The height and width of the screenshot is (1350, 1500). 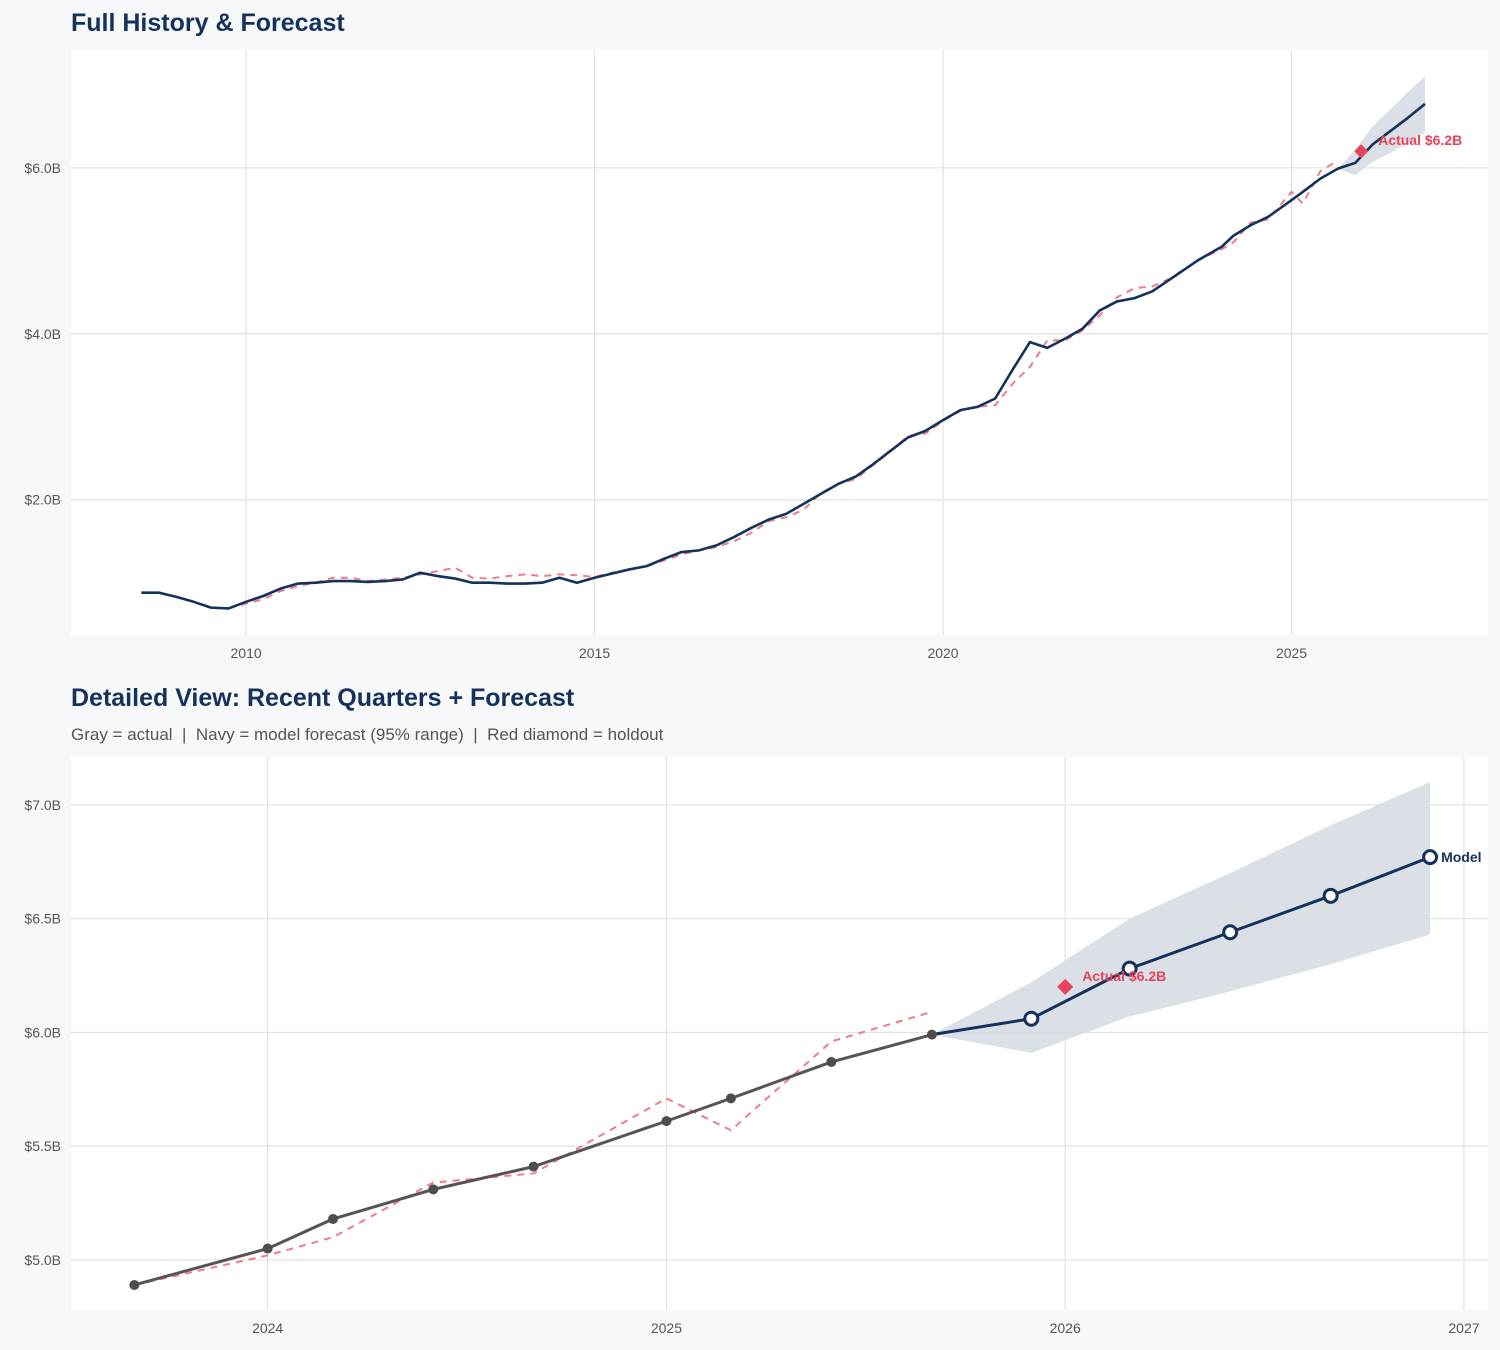 What do you see at coordinates (1065, 1328) in the screenshot?
I see `x-tick-label: 2026` at bounding box center [1065, 1328].